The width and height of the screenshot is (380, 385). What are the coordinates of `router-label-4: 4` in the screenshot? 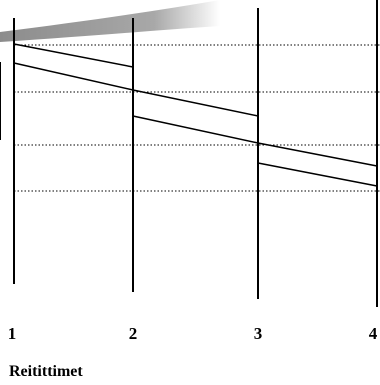 It's located at (373, 333).